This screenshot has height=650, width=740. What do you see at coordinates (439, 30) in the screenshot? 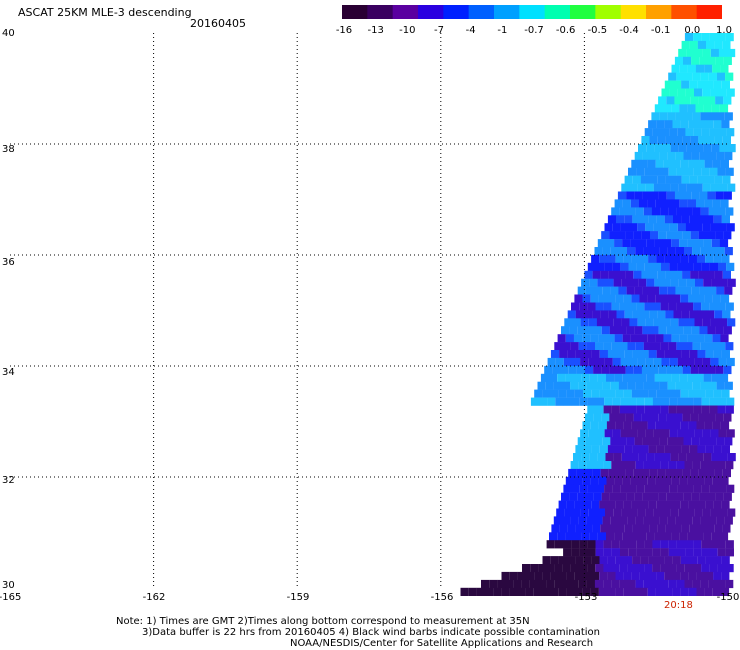
I see `colorbar-label: -7` at bounding box center [439, 30].